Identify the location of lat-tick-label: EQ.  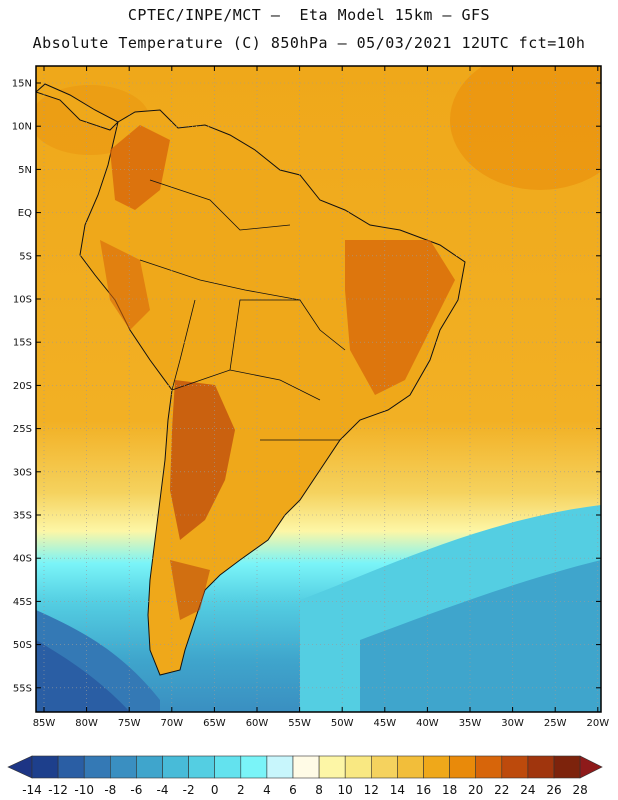
(25, 213).